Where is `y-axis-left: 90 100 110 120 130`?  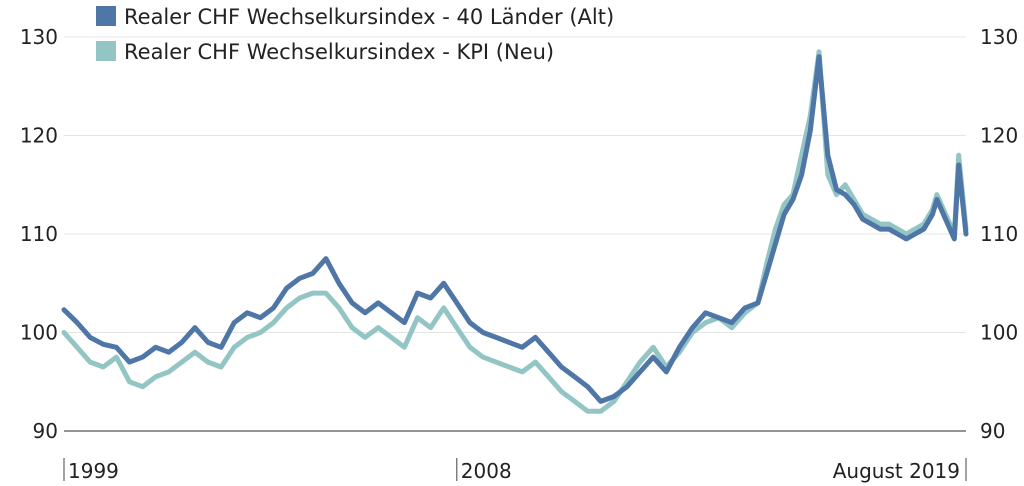 y-axis-left: 90 100 110 120 130 is located at coordinates (39, 234).